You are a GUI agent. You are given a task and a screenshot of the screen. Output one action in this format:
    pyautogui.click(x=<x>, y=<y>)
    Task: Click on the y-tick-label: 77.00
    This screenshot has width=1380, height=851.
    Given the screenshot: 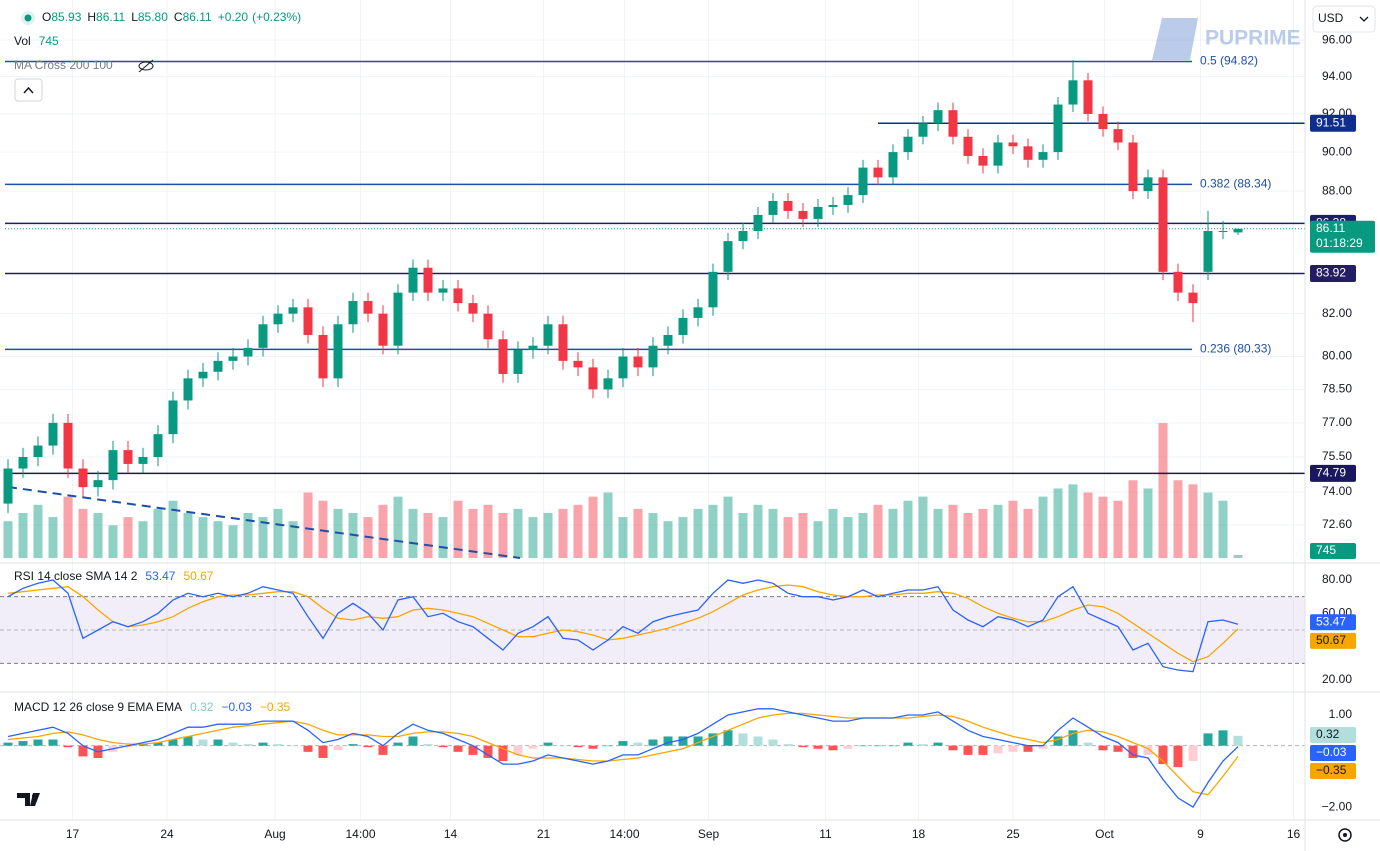 What is the action you would take?
    pyautogui.click(x=1337, y=422)
    